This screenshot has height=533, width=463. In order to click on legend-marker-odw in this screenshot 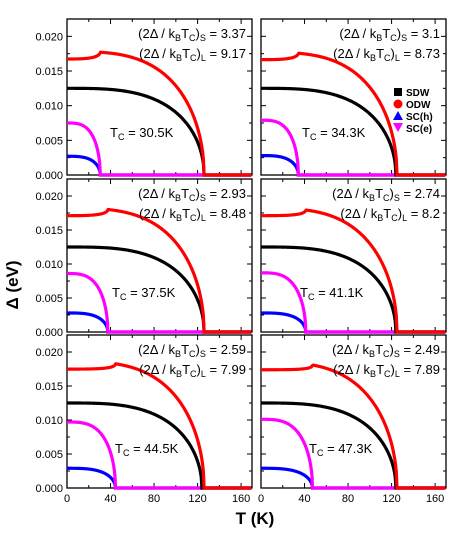, I will do `click(398, 104)`.